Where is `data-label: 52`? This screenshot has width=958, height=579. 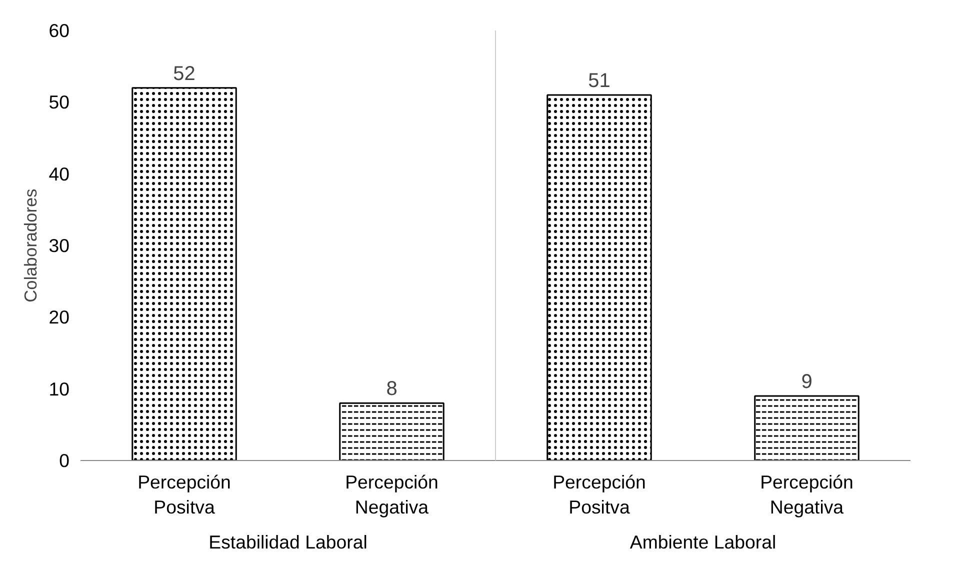 data-label: 52 is located at coordinates (184, 73).